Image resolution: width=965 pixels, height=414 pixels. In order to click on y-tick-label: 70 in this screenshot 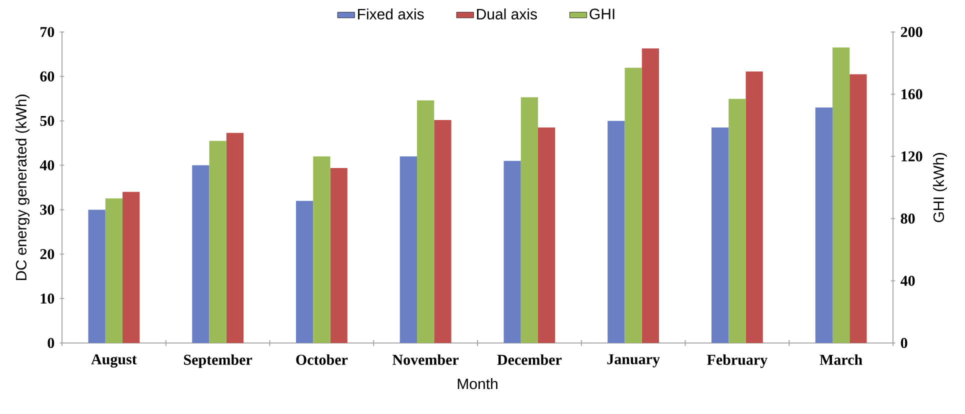, I will do `click(47, 32)`.